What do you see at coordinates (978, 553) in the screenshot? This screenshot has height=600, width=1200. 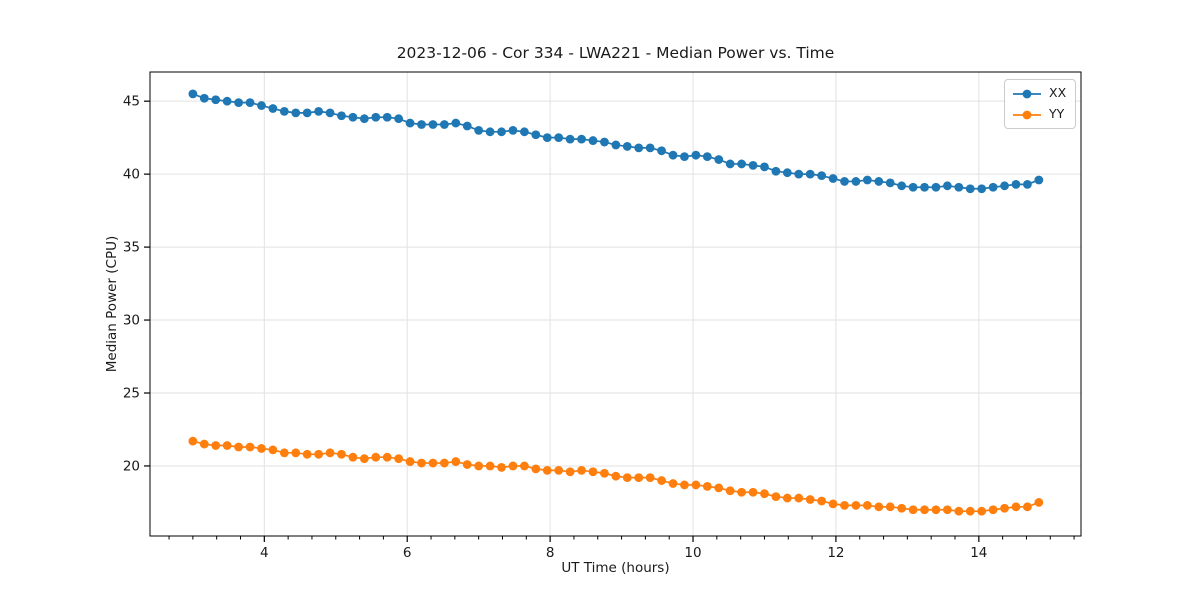 I see `x-tick-label: 14` at bounding box center [978, 553].